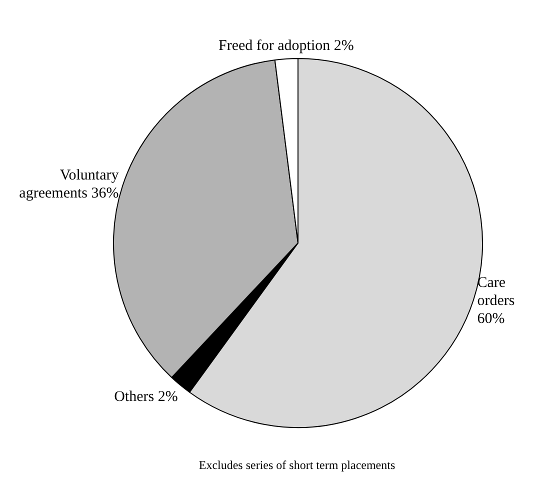 Image resolution: width=554 pixels, height=500 pixels. Describe the element at coordinates (146, 397) in the screenshot. I see `slice-label: Others 2%` at that location.